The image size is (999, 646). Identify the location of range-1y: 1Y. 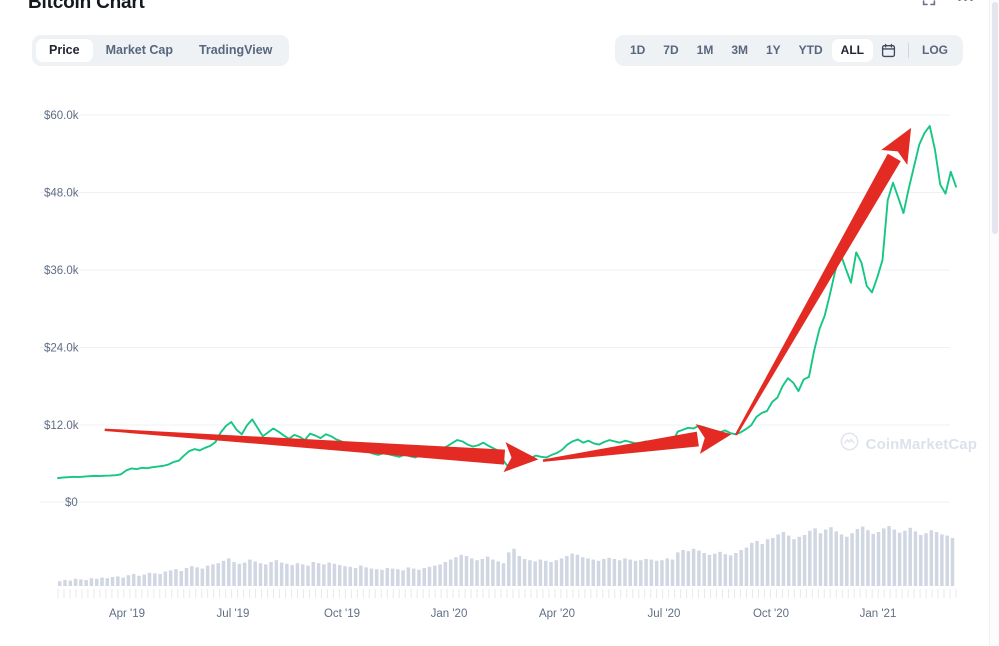
(773, 50).